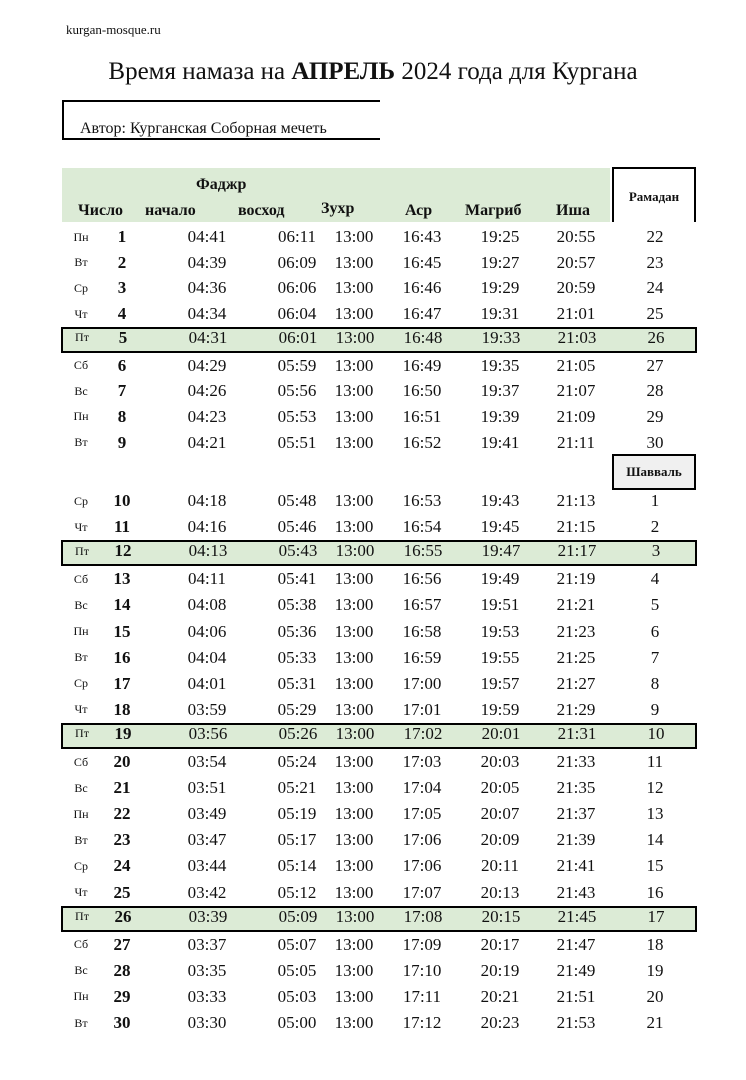 This screenshot has height=1080, width=746. I want to click on table-row: Вт 9 04:21 05:51 13:00 16:52 19:41 21:11 30, so click(379, 443).